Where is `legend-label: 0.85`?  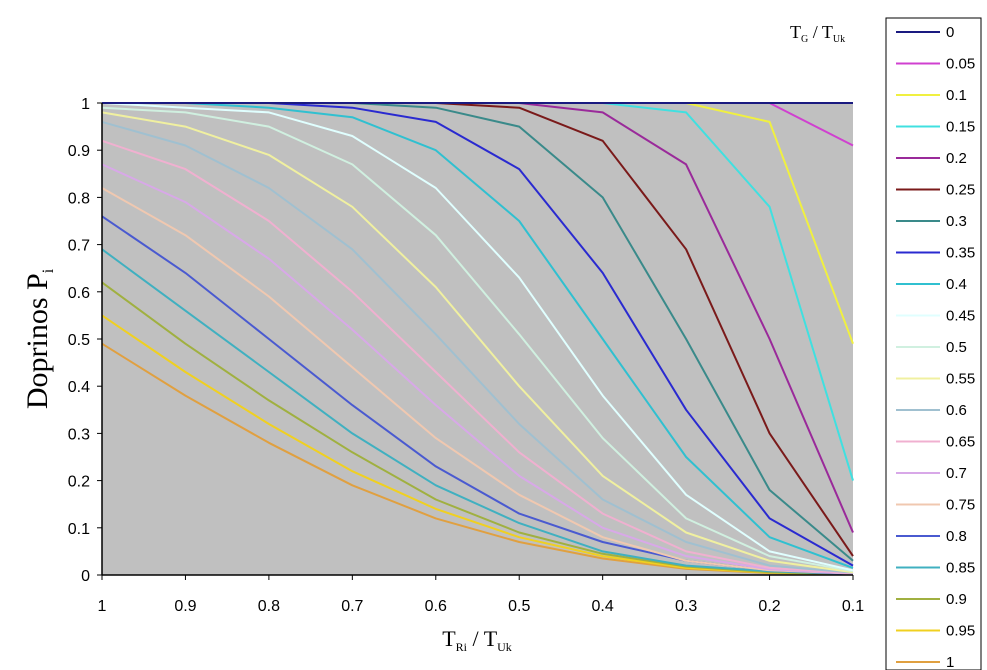
legend-label: 0.85 is located at coordinates (960, 568).